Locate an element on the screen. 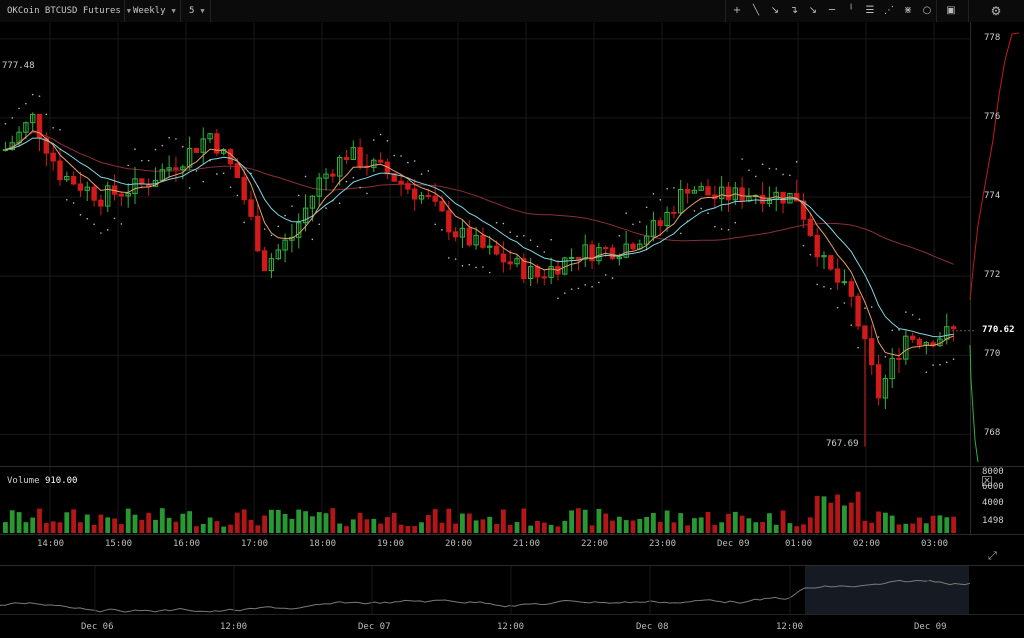 This screenshot has height=638, width=1024. chevron-down-icon: ▼ is located at coordinates (173, 11).